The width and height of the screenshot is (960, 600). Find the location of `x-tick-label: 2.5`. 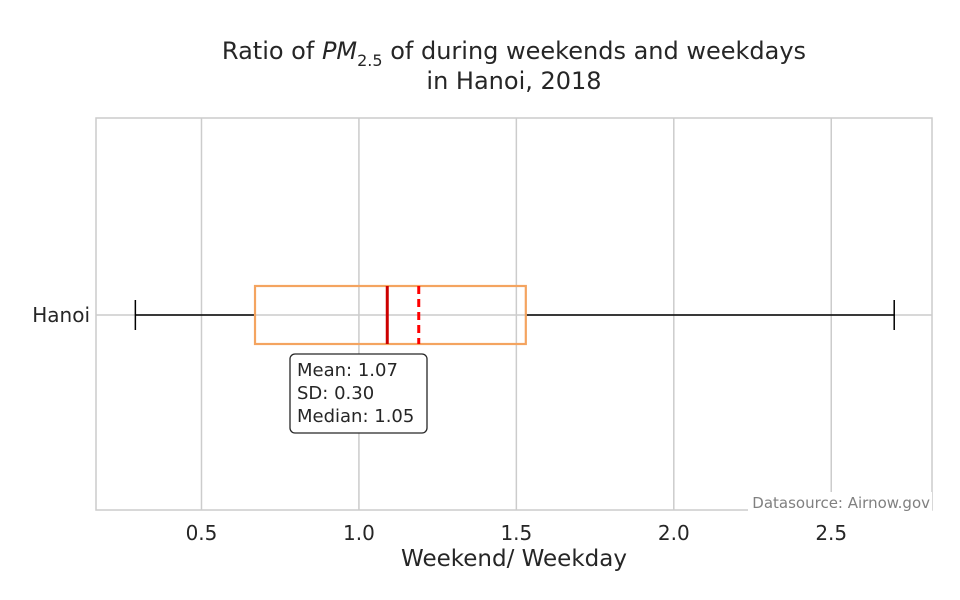

x-tick-label: 2.5 is located at coordinates (831, 533).